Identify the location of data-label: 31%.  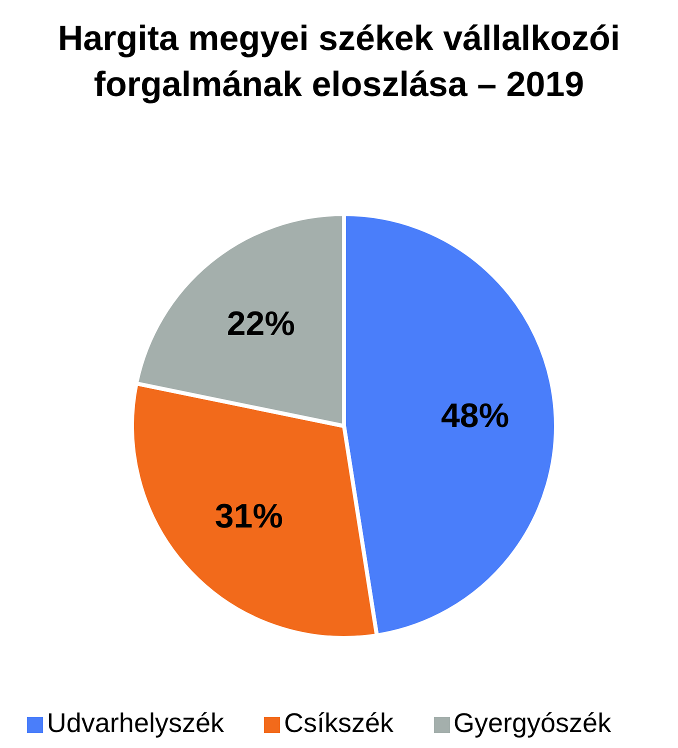
(248, 517).